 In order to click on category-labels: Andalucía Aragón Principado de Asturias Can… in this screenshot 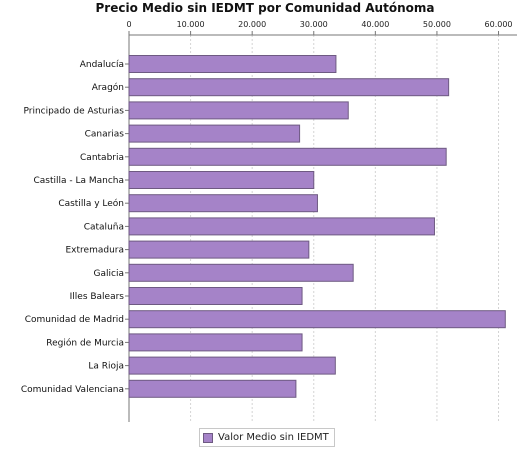, I will do `click(72, 227)`.